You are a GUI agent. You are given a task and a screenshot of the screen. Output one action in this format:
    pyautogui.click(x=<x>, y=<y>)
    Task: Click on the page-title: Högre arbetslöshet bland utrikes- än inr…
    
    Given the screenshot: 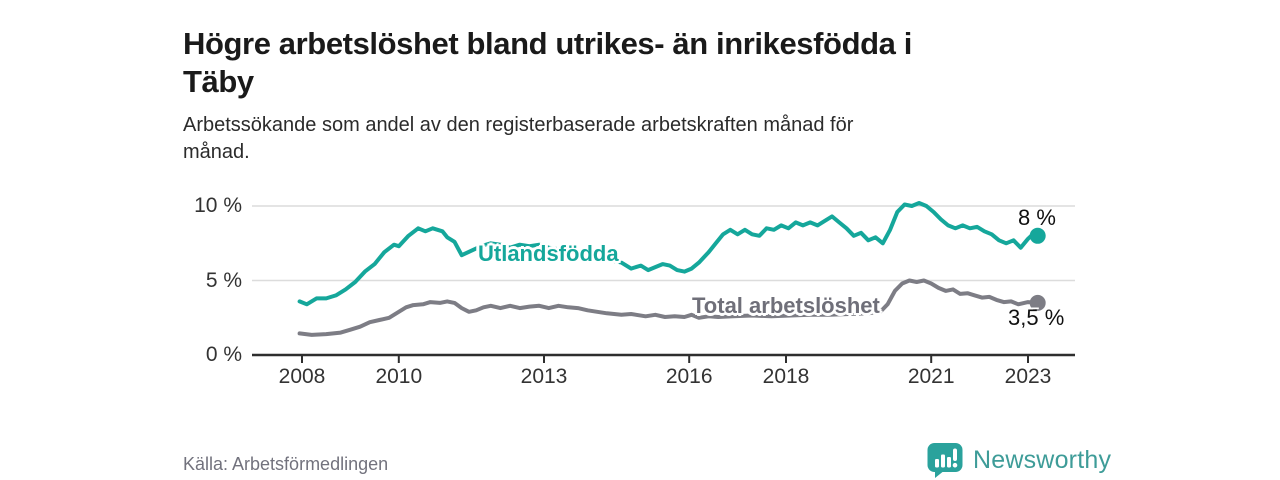 What is the action you would take?
    pyautogui.click(x=663, y=63)
    